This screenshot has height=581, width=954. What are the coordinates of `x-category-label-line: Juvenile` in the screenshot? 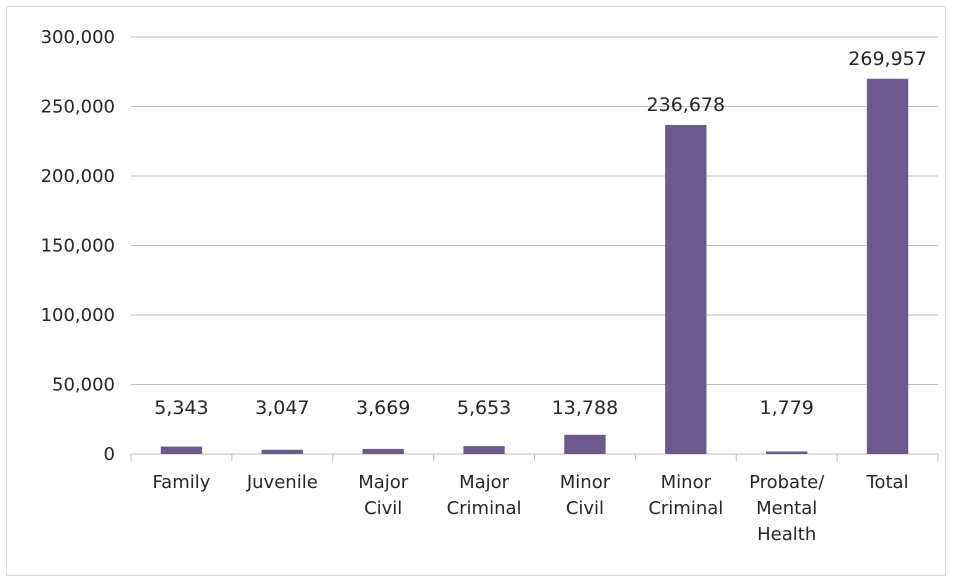 It's located at (282, 482).